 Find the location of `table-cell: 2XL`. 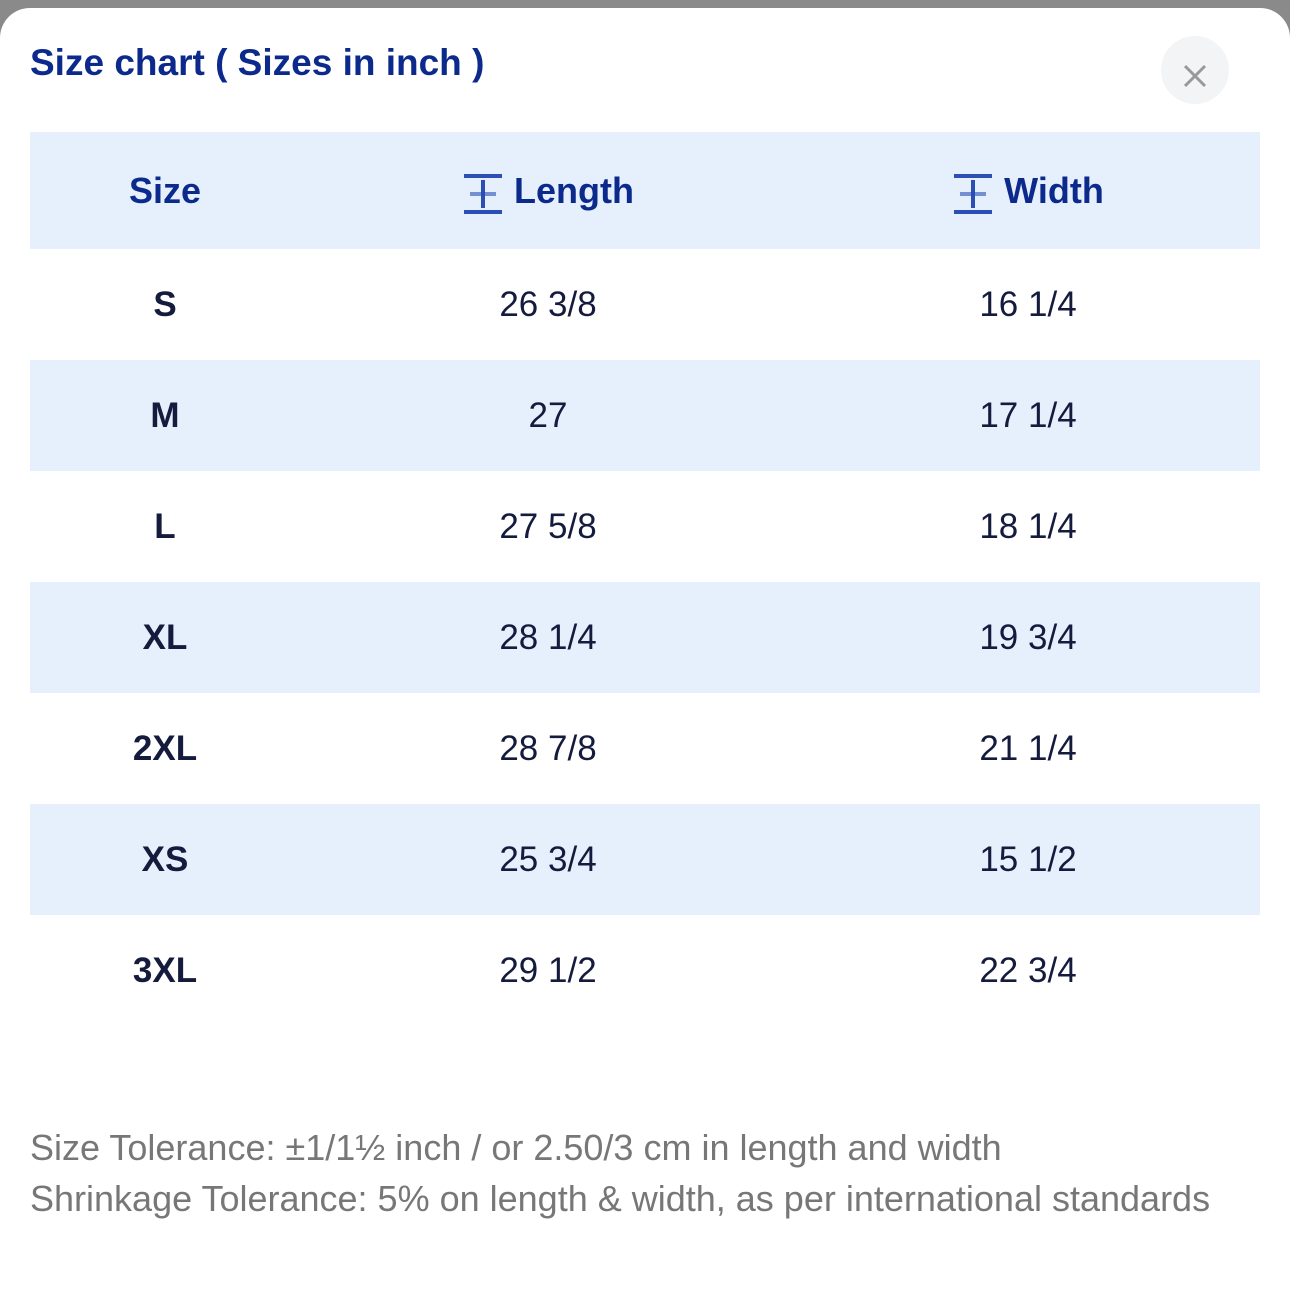

table-cell: 2XL is located at coordinates (165, 748).